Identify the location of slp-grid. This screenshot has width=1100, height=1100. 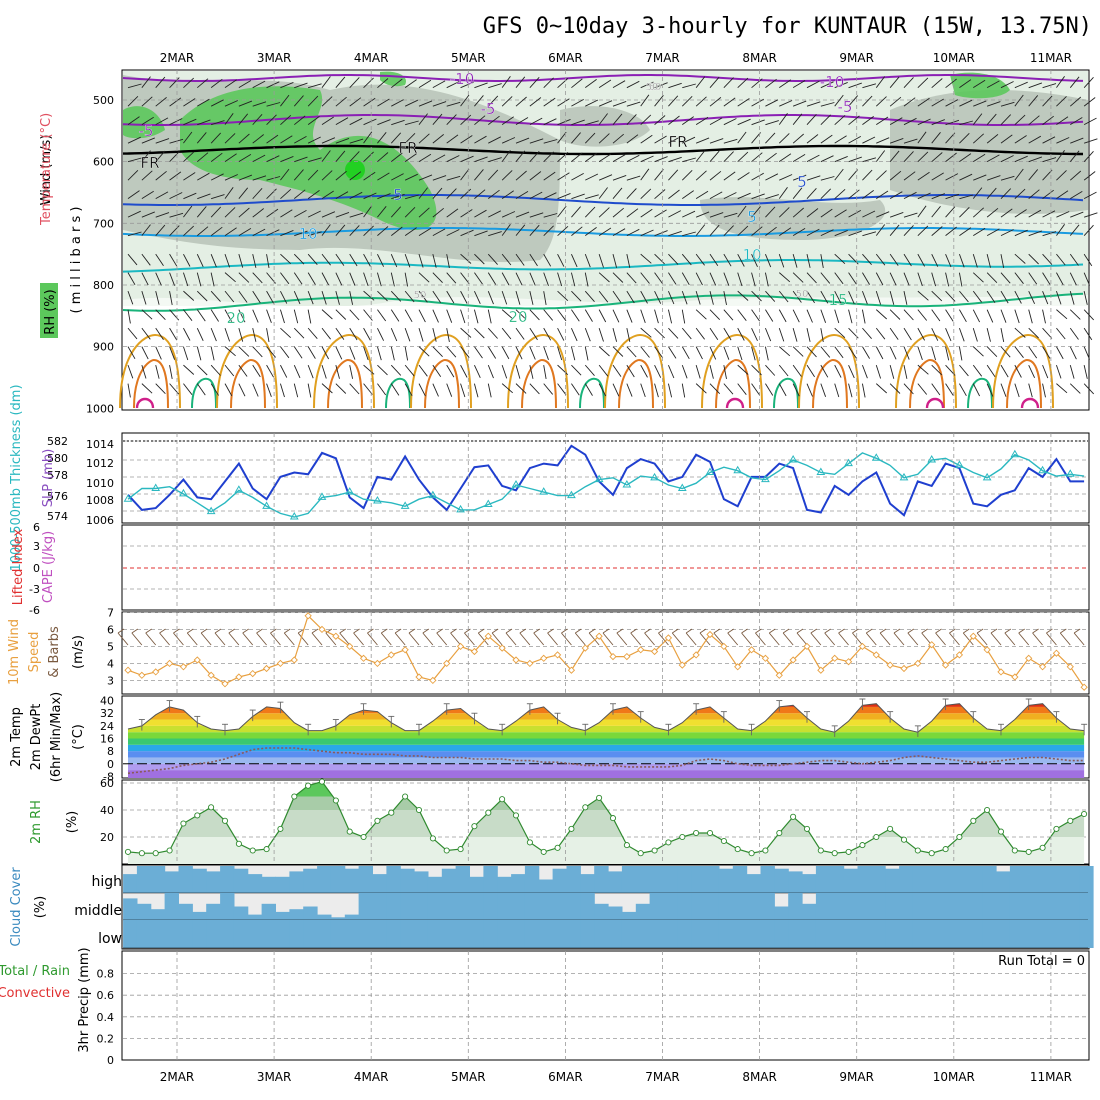
(605, 476).